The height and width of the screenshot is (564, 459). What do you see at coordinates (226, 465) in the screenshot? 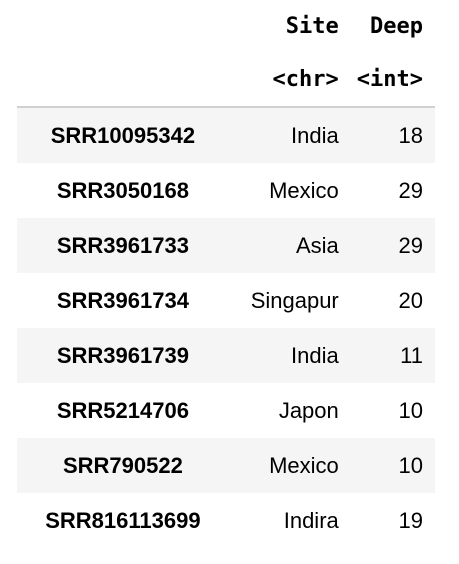
I see `table-row: SRR790522 Mexico 10` at bounding box center [226, 465].